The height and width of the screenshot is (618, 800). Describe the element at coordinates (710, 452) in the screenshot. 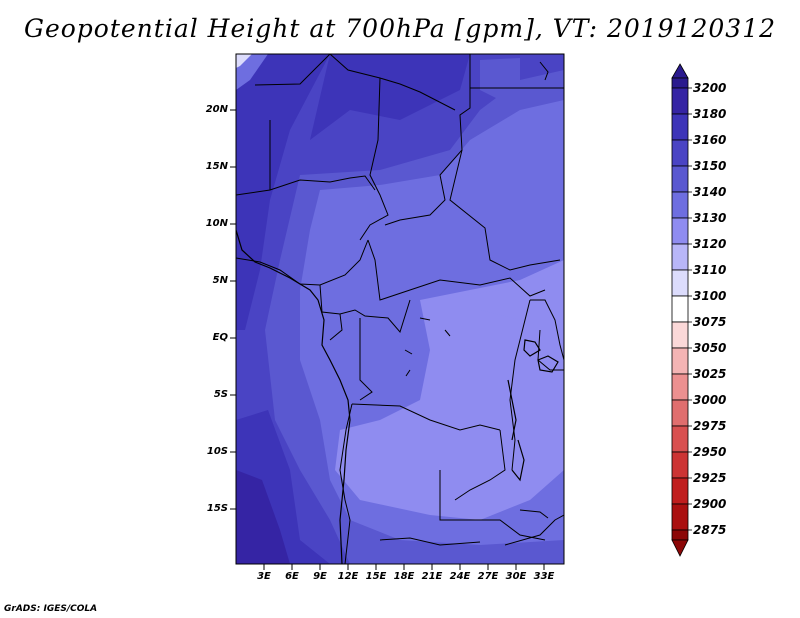

I see `colorbar-label-2950: 2950` at that location.